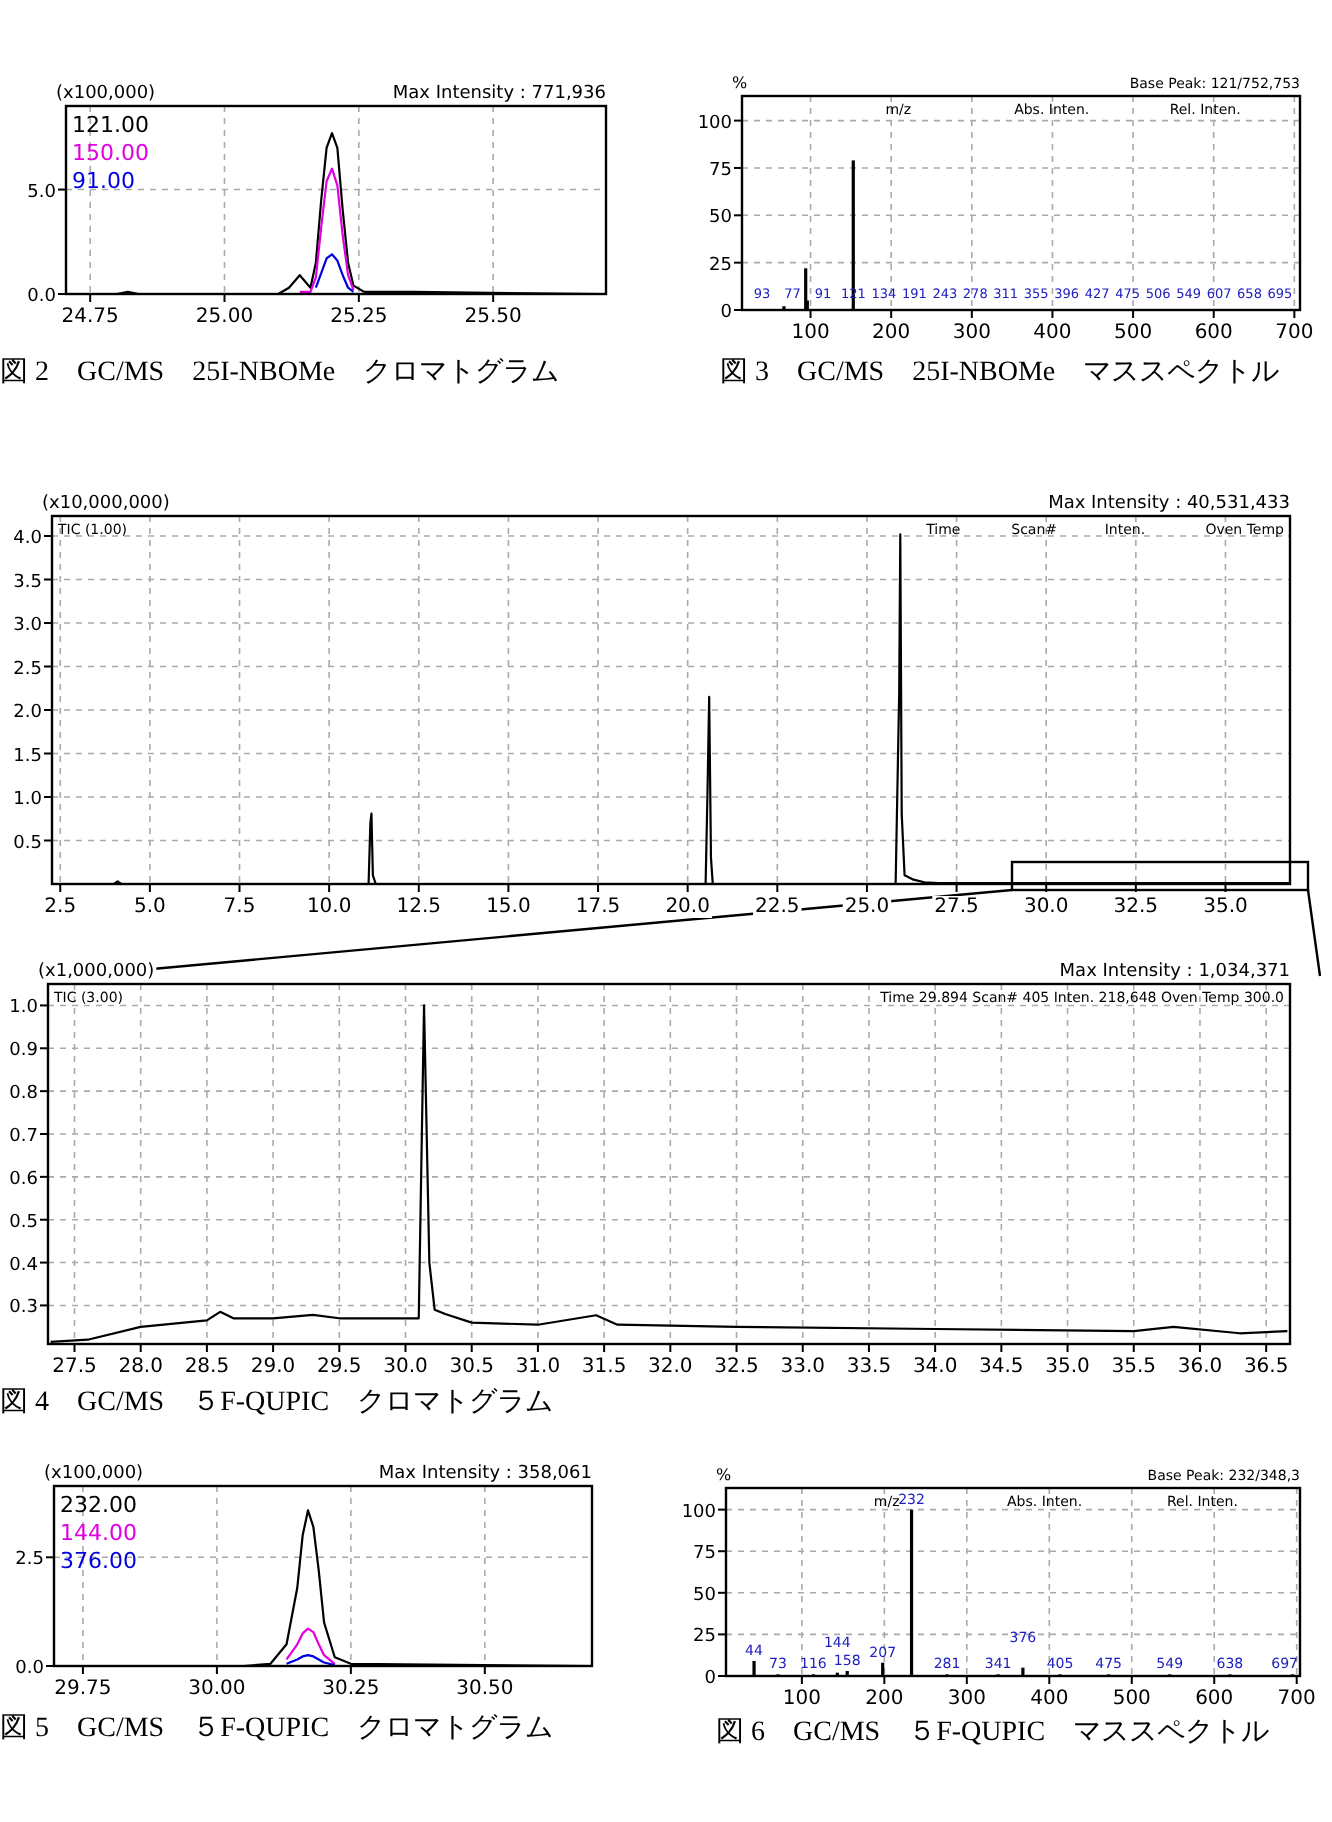 This screenshot has height=1822, width=1332. What do you see at coordinates (339, 1367) in the screenshot?
I see `x-tick-label: 29.5` at bounding box center [339, 1367].